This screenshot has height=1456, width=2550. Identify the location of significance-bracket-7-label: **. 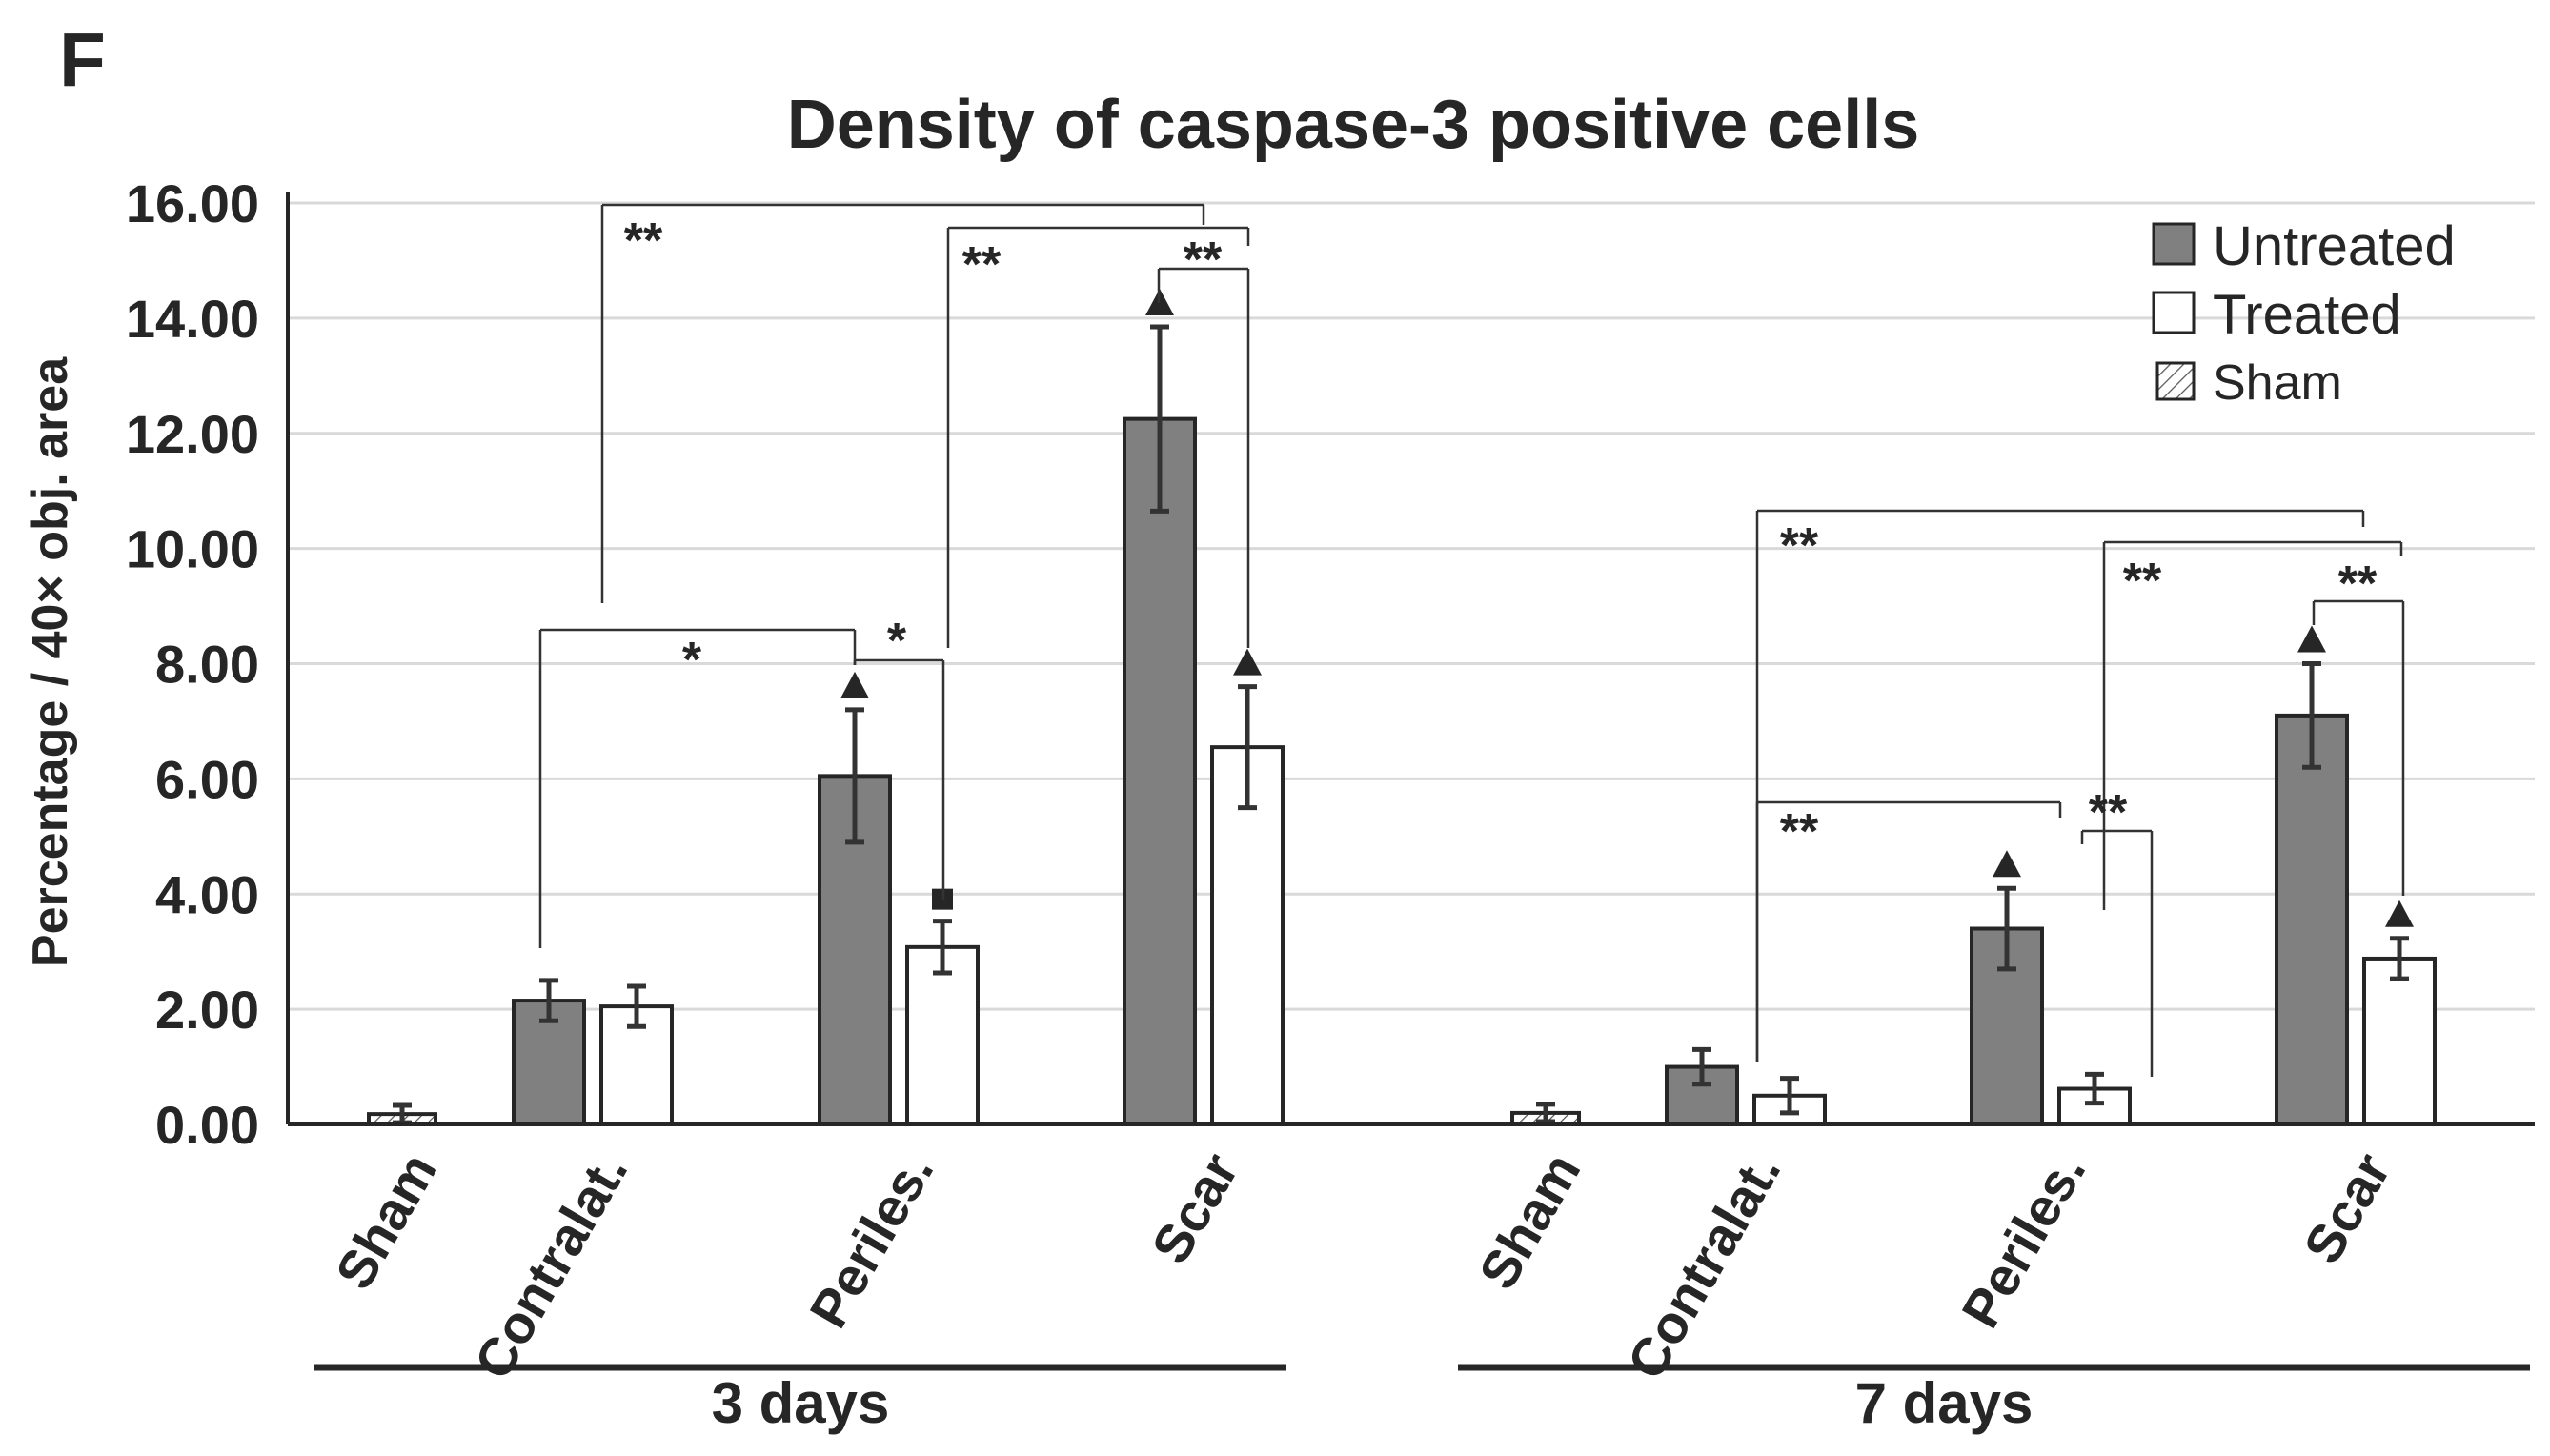
(2358, 584).